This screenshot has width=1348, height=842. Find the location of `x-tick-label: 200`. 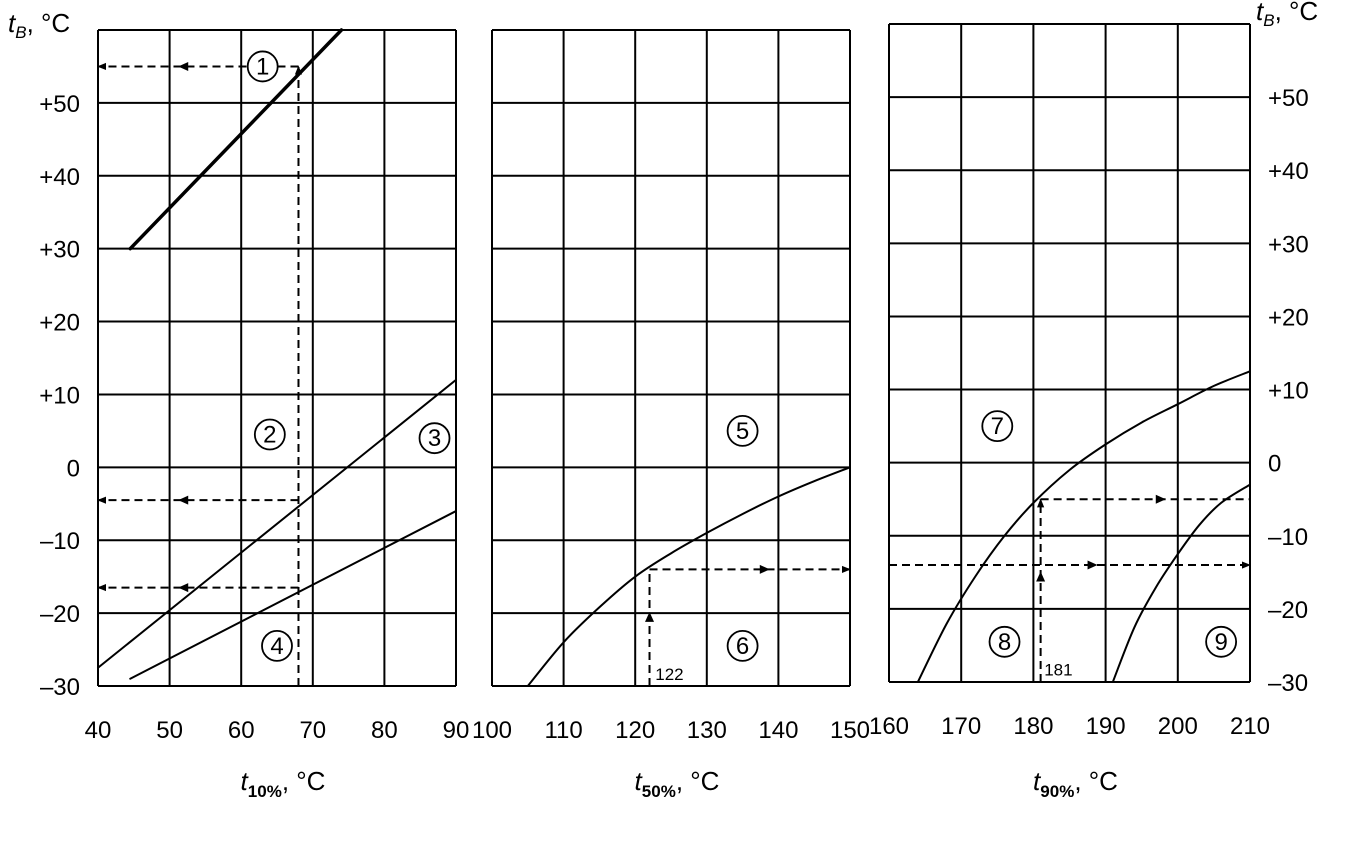

x-tick-label: 200 is located at coordinates (1178, 726).